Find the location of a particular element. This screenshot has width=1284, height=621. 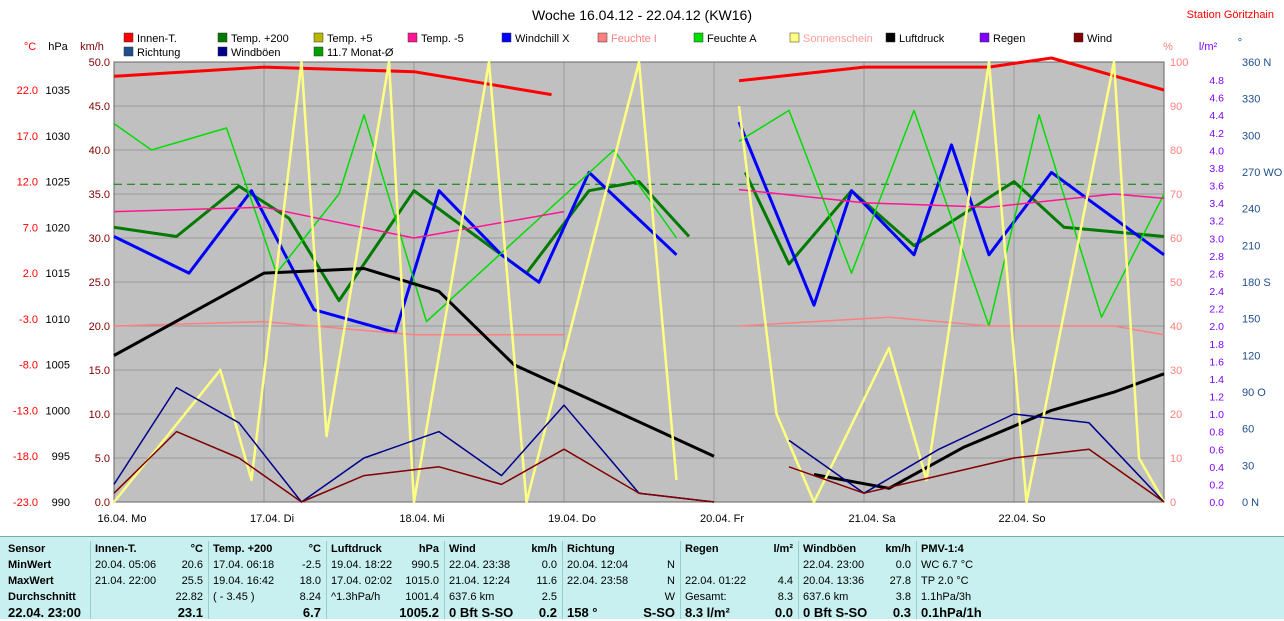

direction-tick-label: 60 is located at coordinates (1248, 430).